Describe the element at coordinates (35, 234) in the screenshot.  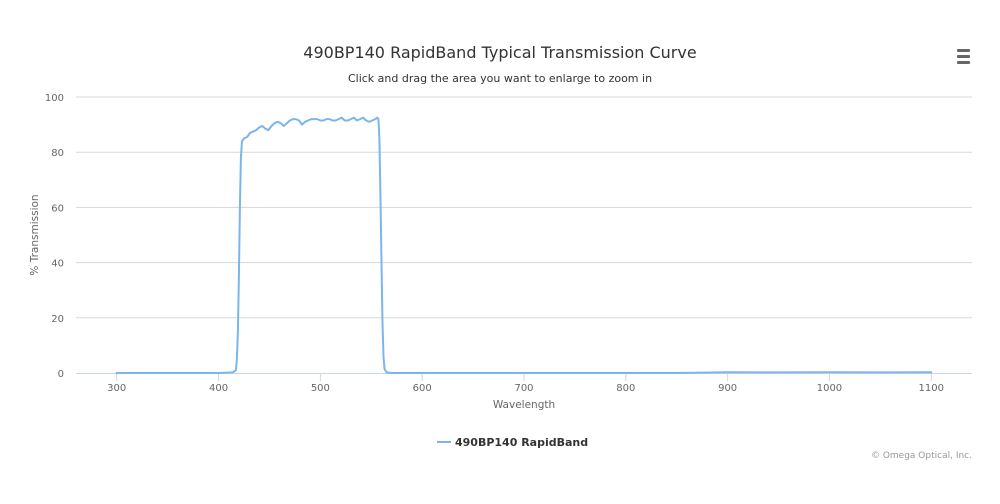
I see `y-axis-label: % Transmission` at that location.